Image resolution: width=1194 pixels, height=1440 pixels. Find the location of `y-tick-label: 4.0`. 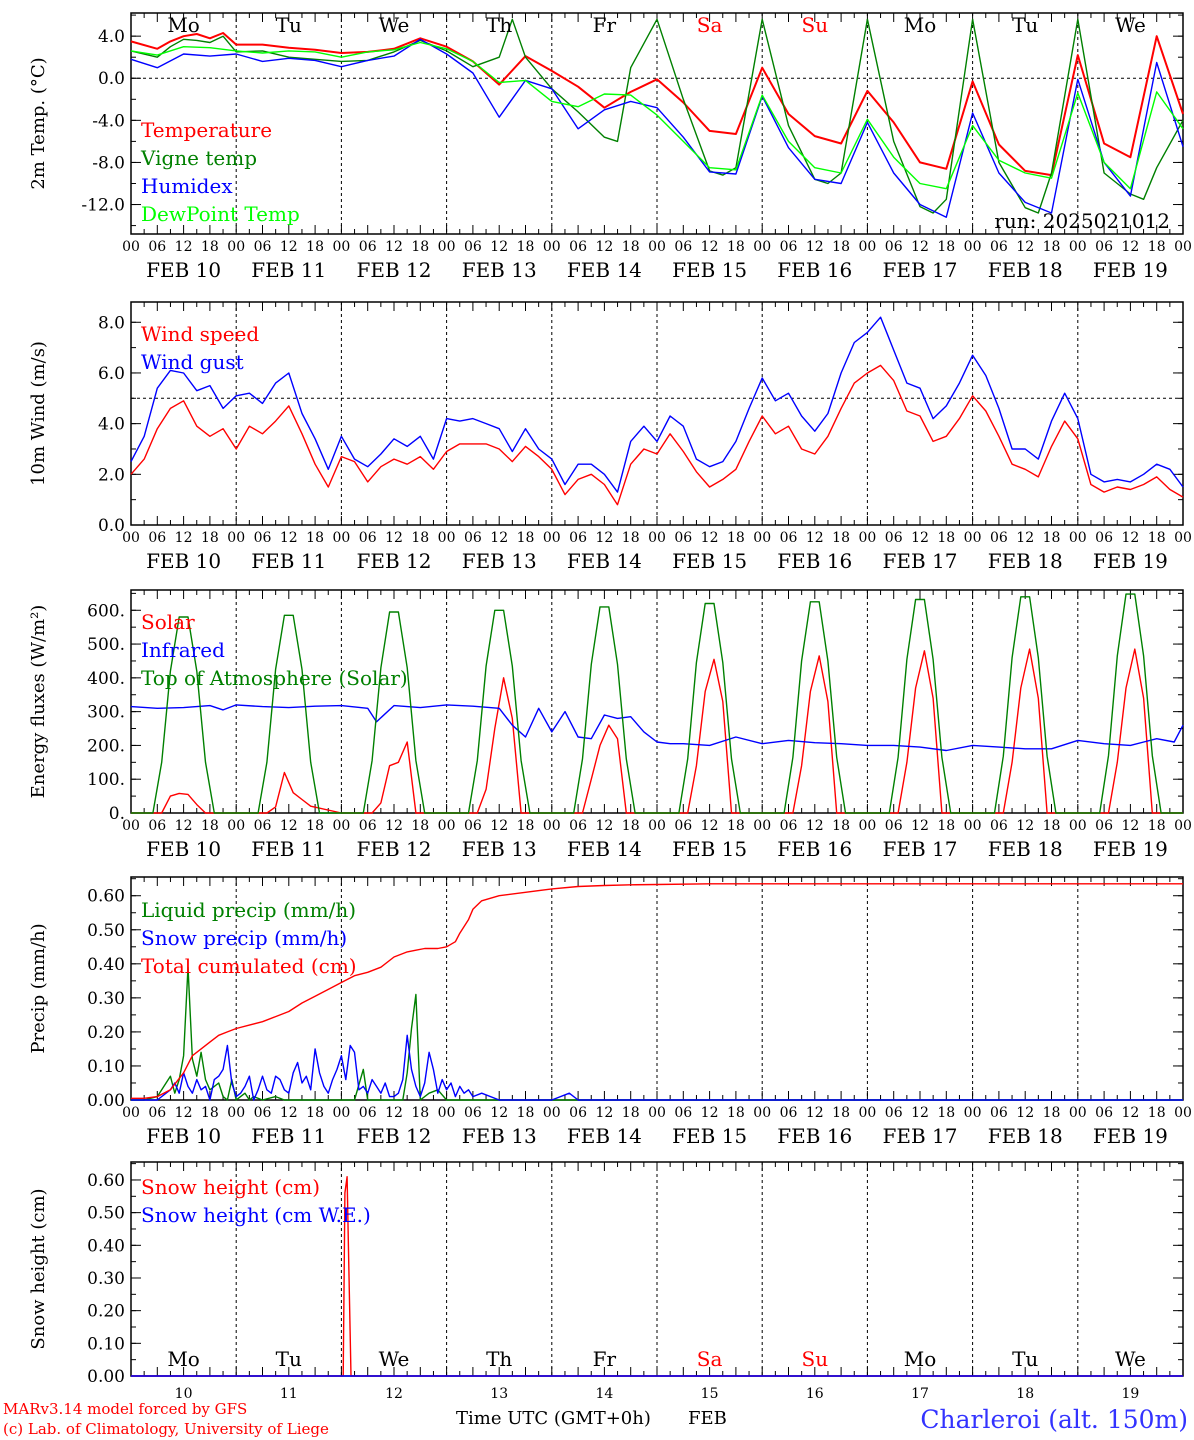

y-tick-label: 4.0 is located at coordinates (111, 37).